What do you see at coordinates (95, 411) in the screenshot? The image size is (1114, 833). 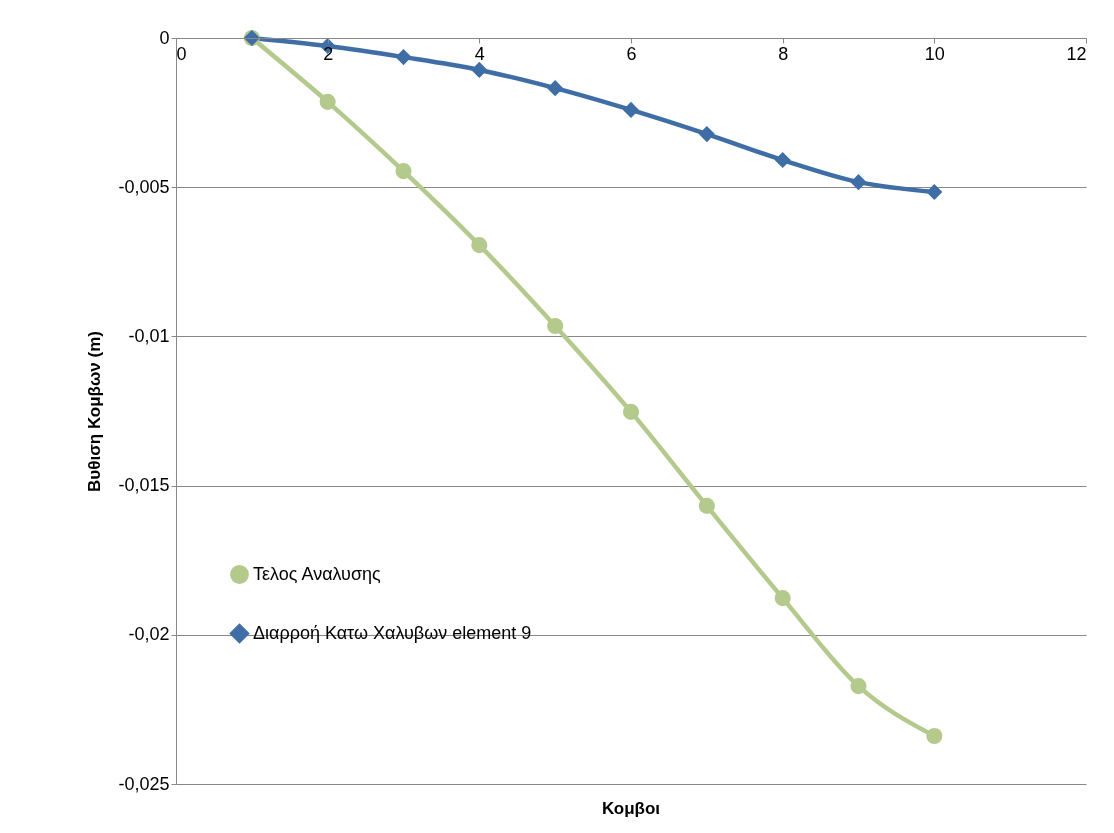 I see `y-axis-title: Βυθιση Κομβων (m)` at bounding box center [95, 411].